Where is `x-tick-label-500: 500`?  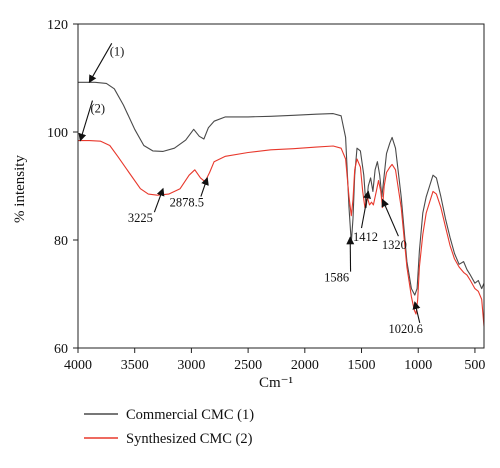 x-tick-label-500: 500 is located at coordinates (474, 365).